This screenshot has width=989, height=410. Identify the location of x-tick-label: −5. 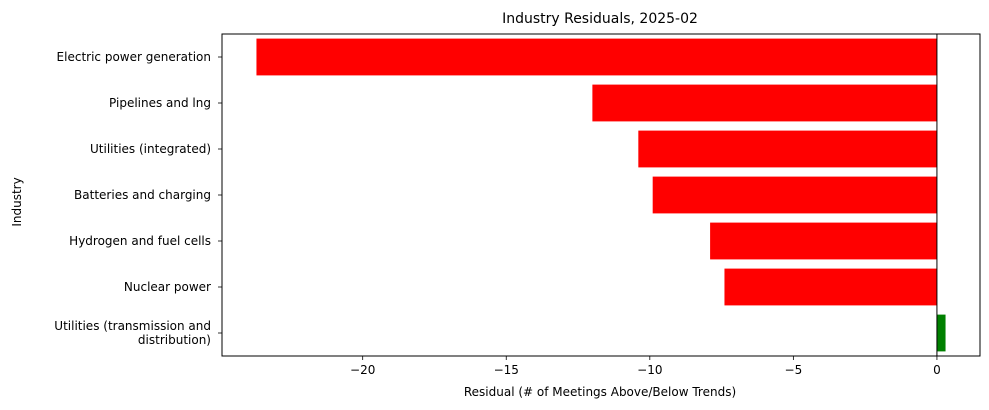
(794, 370).